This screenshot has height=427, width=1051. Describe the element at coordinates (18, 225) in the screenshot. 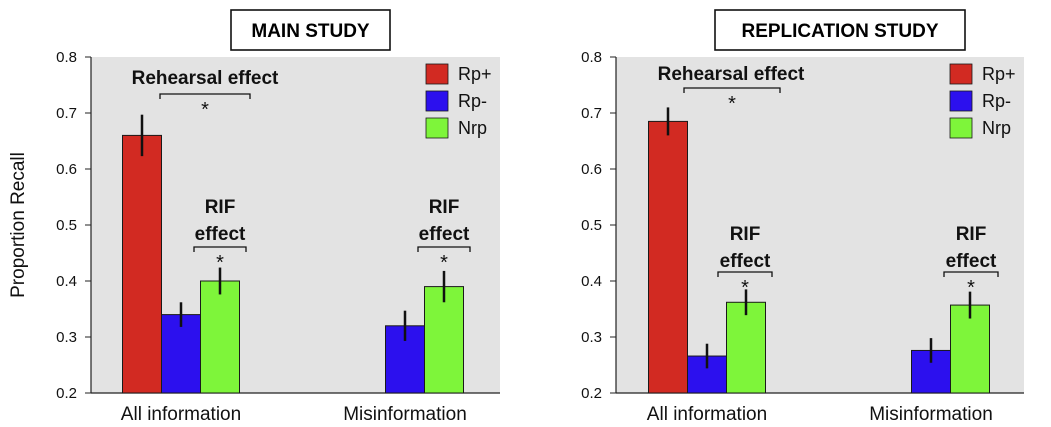

I see `y-axis-label: Proportion Recall` at that location.